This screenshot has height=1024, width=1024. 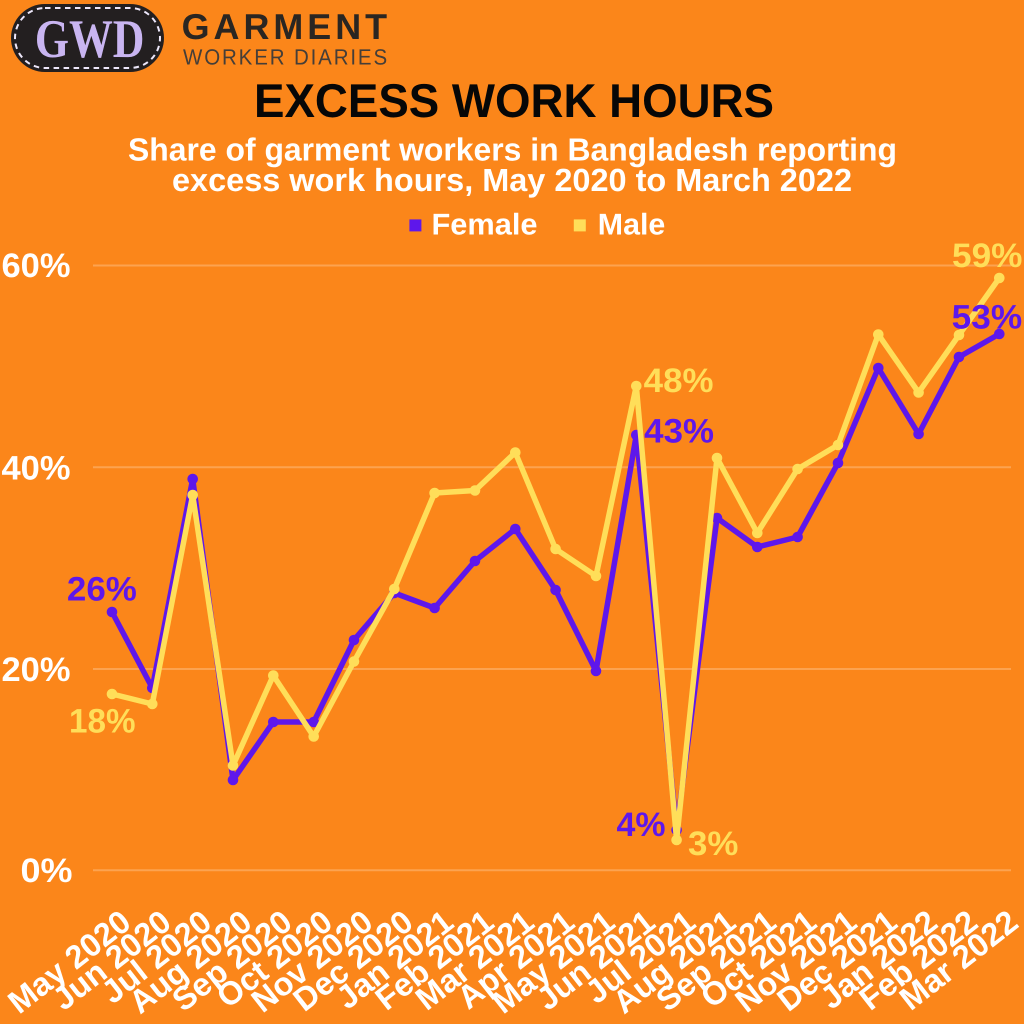 I want to click on svg-text: 60%, so click(x=36, y=266).